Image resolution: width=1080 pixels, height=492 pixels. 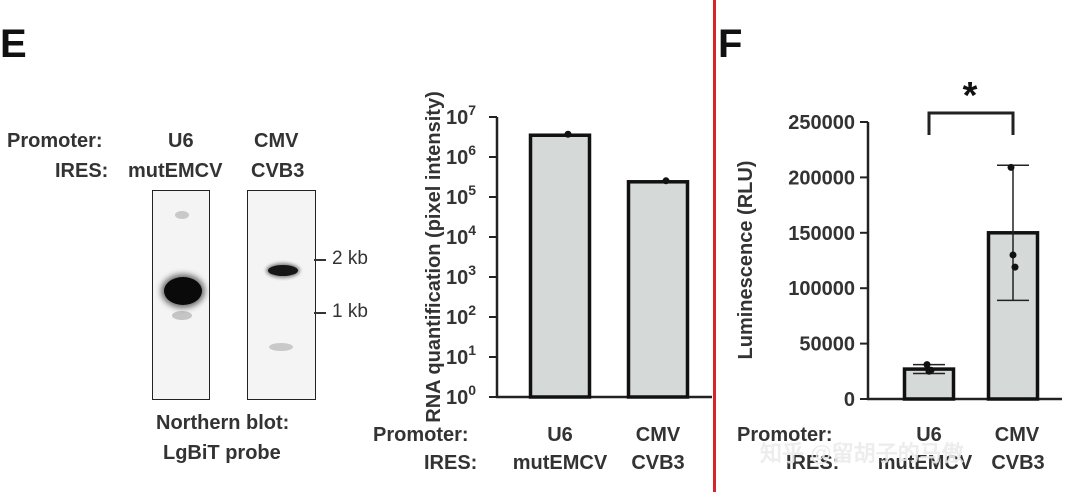 I want to click on blot-band-medium, so click(x=283, y=270).